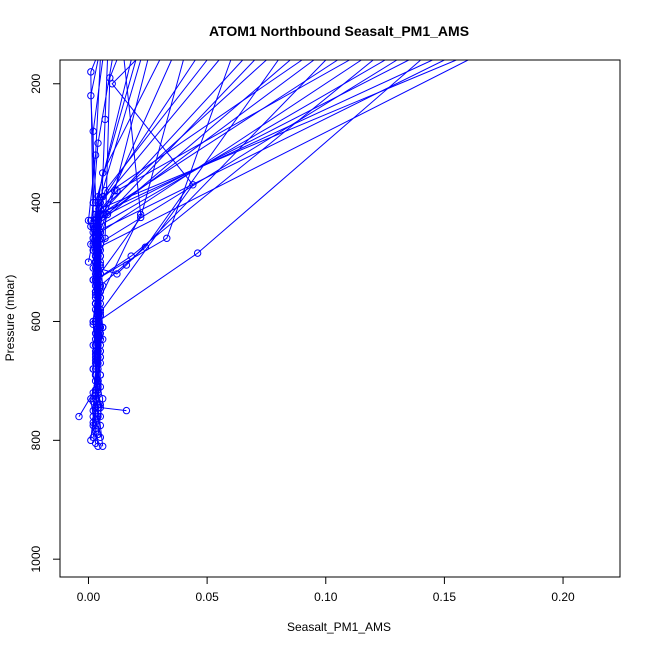 The height and width of the screenshot is (650, 650). What do you see at coordinates (36, 559) in the screenshot?
I see `y-tick-label: 1000` at bounding box center [36, 559].